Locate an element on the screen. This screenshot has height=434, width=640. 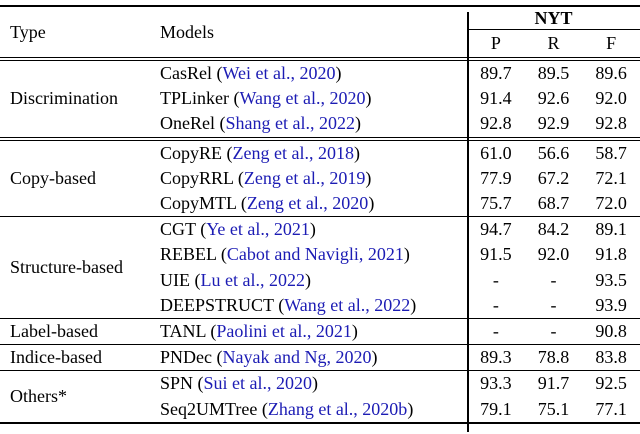
type-label: Label-based is located at coordinates (54, 330).